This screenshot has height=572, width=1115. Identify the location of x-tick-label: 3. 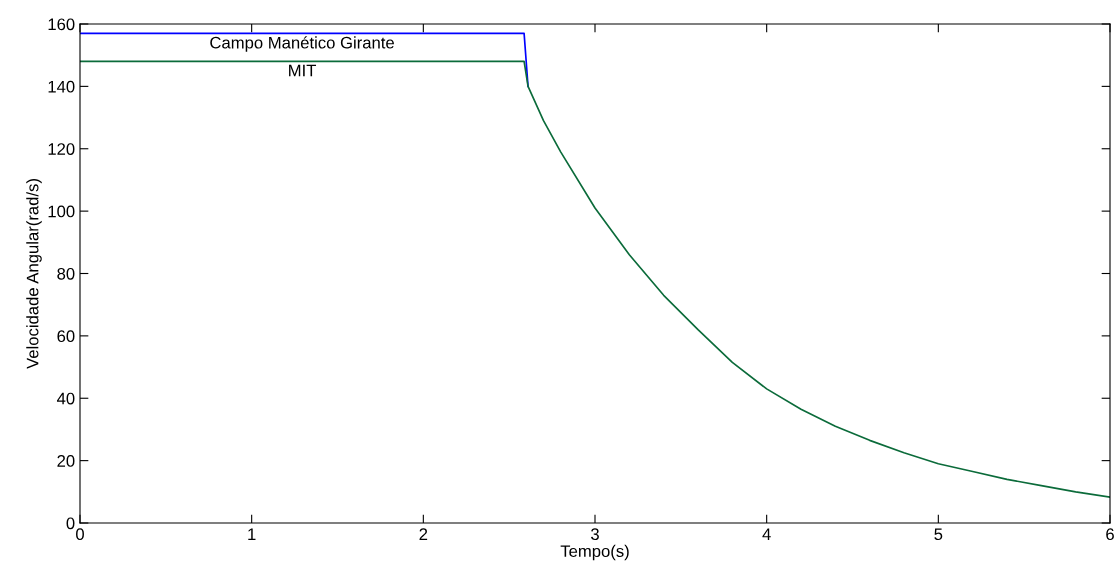
(595, 534).